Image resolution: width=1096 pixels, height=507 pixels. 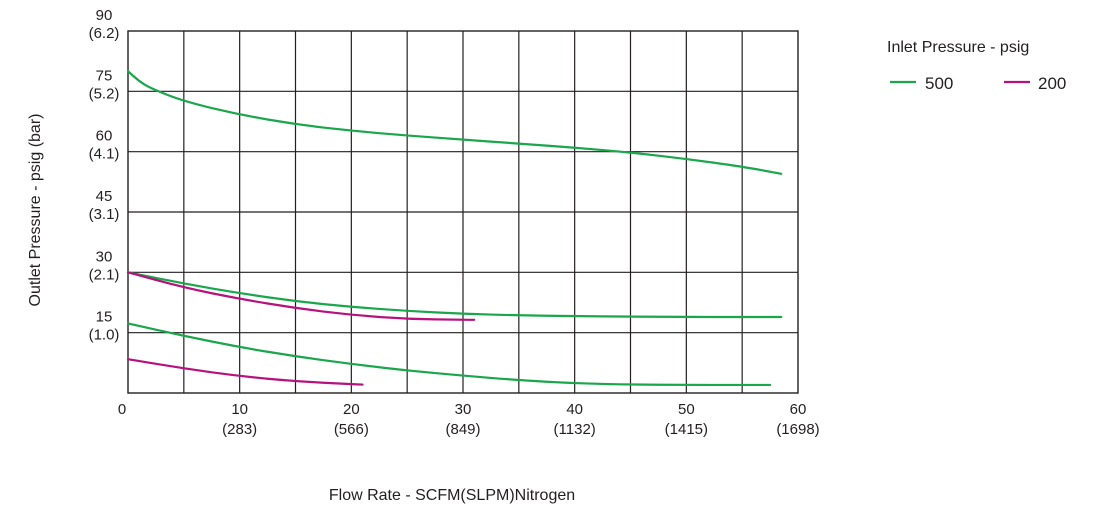 I want to click on y-tick-label: 45, so click(x=104, y=196).